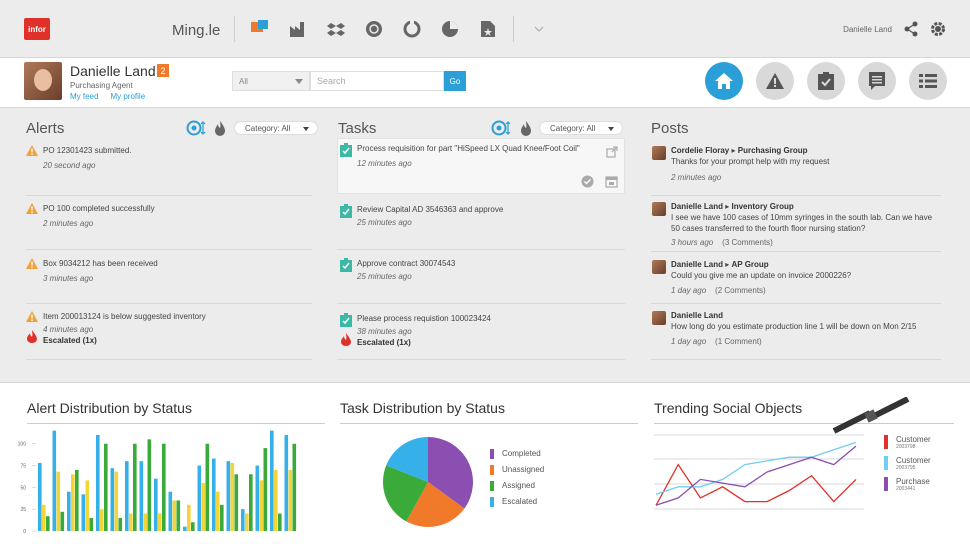 The image size is (970, 547). I want to click on factory-icon, so click(298, 29).